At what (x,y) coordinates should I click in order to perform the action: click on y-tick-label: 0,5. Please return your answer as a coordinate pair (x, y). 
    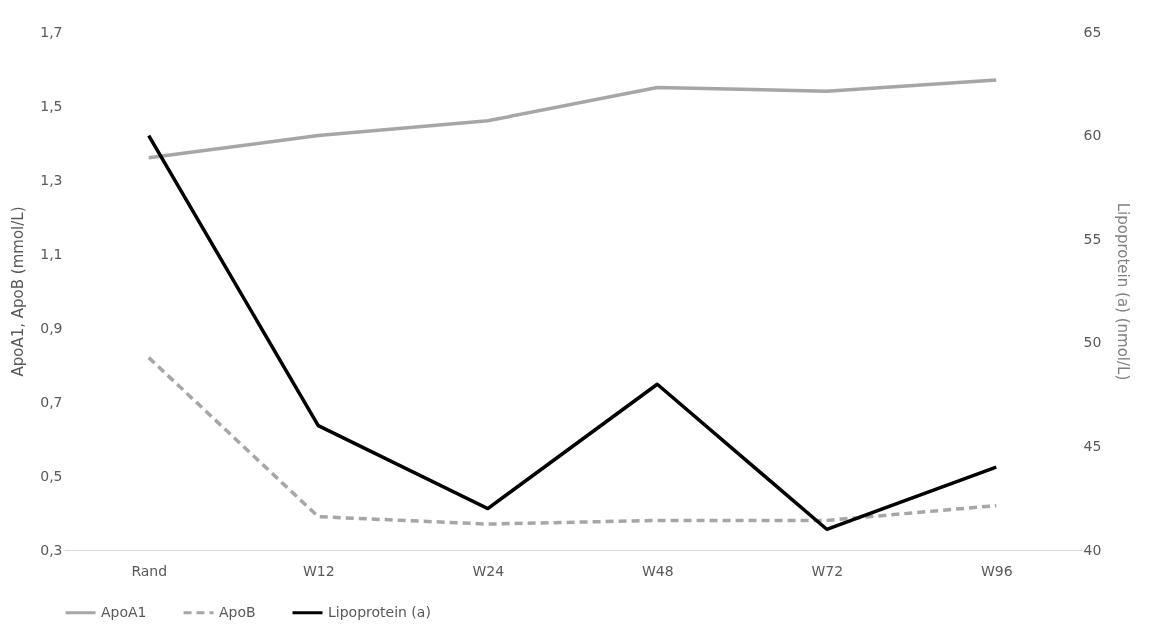
    Looking at the image, I should click on (51, 475).